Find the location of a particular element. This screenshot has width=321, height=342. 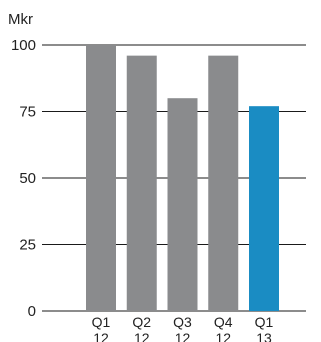

y-axis-tick-labels: 0 25 50 75 100 is located at coordinates (23, 178).